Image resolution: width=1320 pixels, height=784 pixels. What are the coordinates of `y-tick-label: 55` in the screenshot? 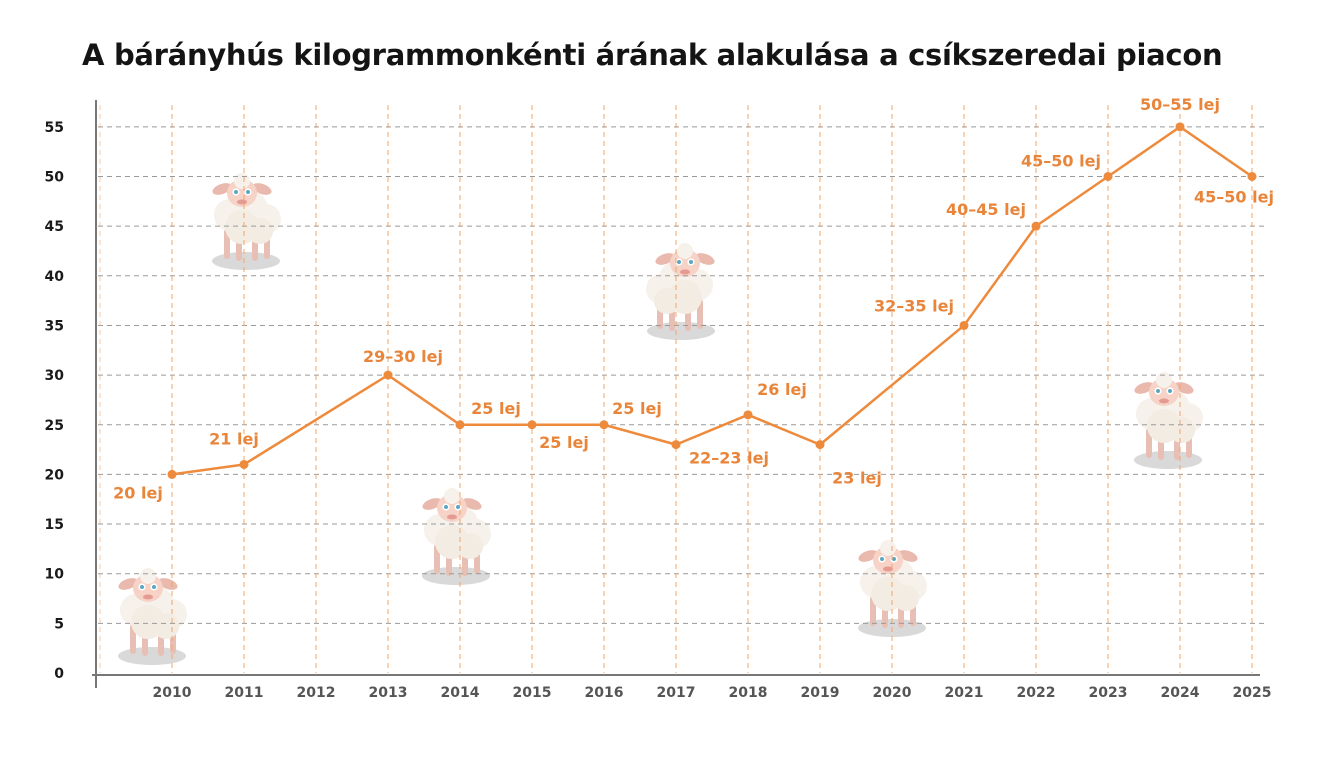 It's located at (54, 128).